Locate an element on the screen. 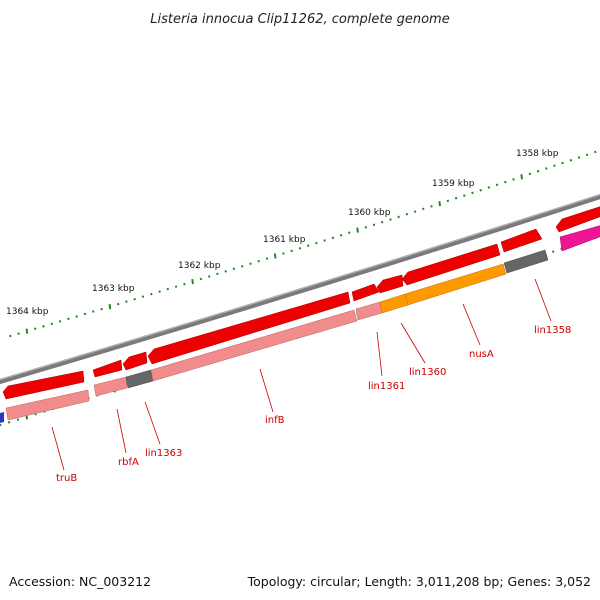 The height and width of the screenshot is (600, 600). gene-rbfA-block is located at coordinates (110, 386).